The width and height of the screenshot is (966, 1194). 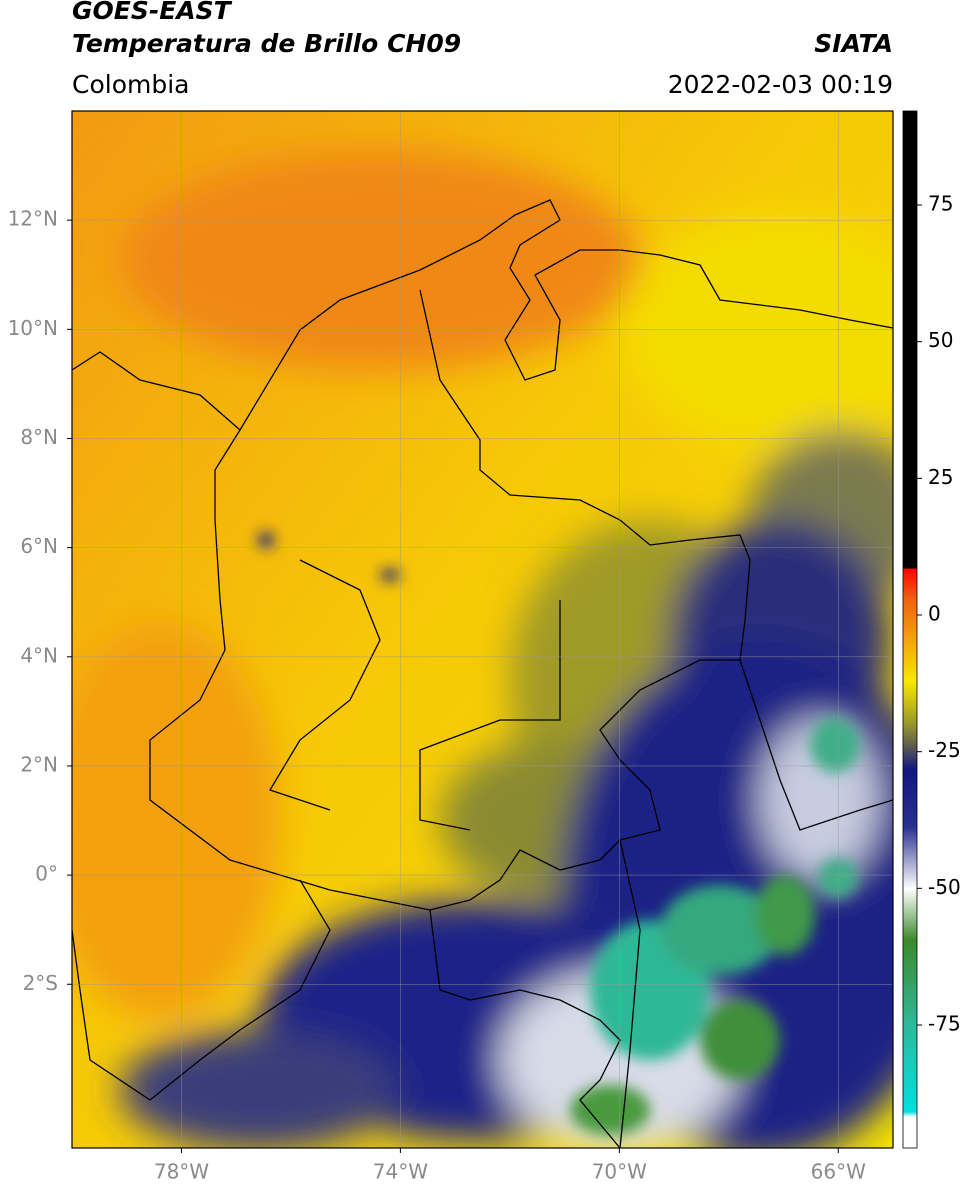 What do you see at coordinates (838, 1172) in the screenshot?
I see `lon-tick-label: 66°W` at bounding box center [838, 1172].